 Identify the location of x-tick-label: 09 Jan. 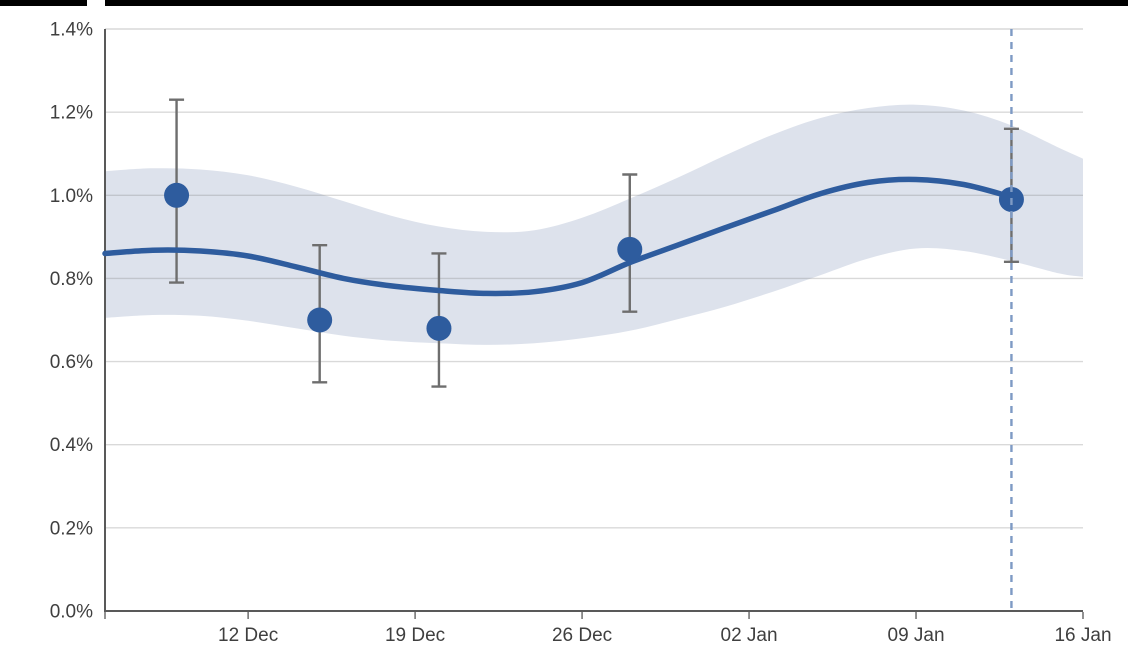
(916, 635).